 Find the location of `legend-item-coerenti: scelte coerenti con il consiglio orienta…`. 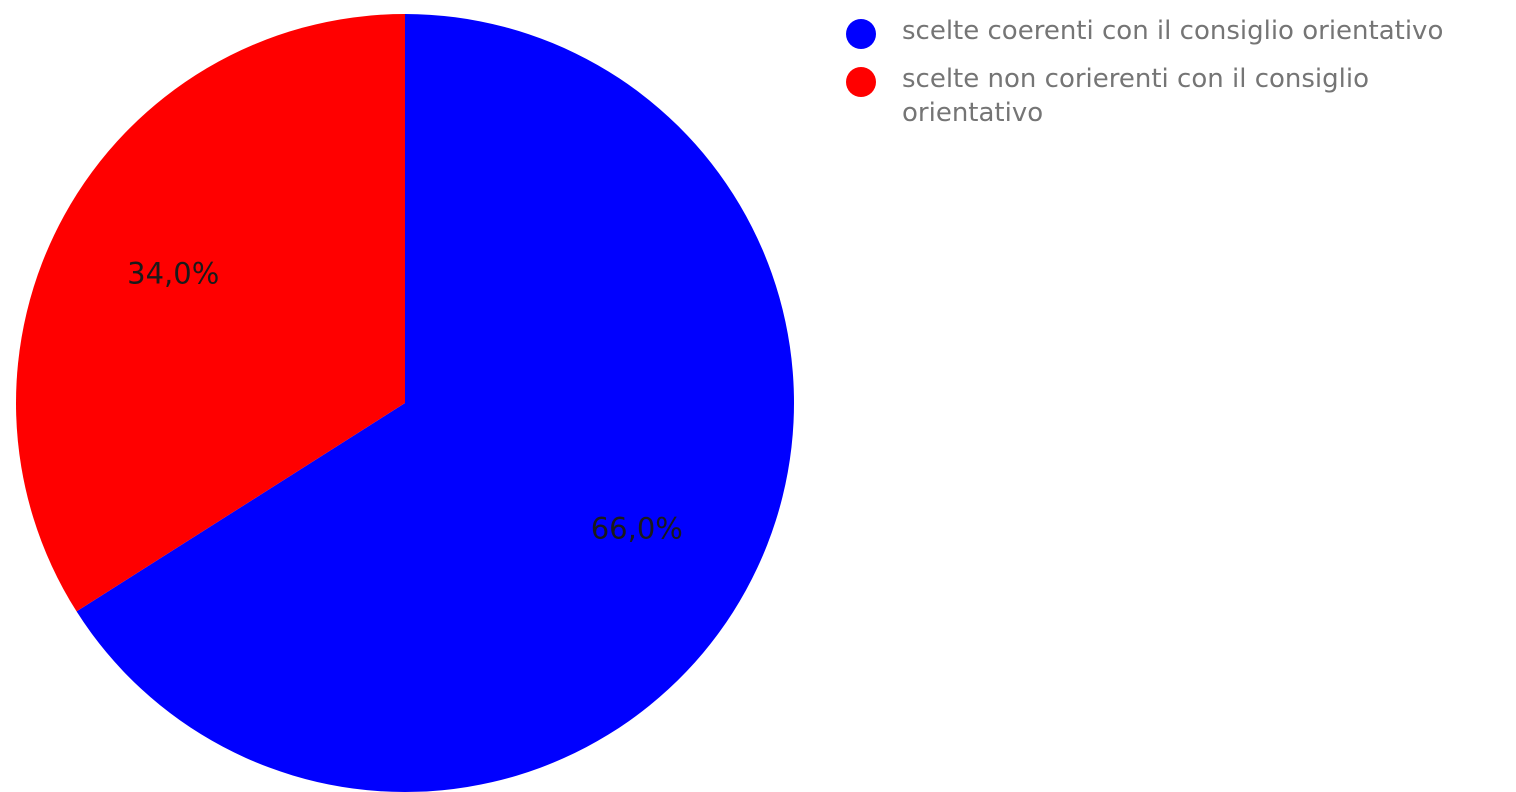

legend-item-coerenti: scelte coerenti con il consiglio orienta… is located at coordinates (1179, 31).